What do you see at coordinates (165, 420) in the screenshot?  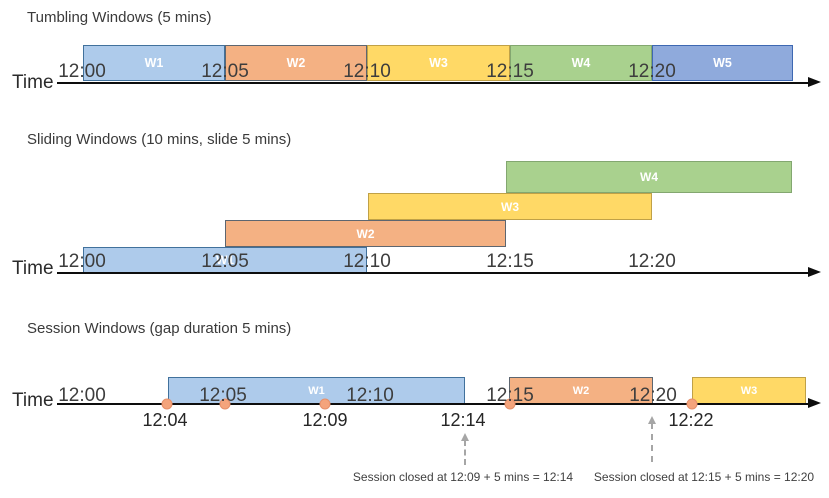 I see `session-event-time-label: 12:04` at bounding box center [165, 420].